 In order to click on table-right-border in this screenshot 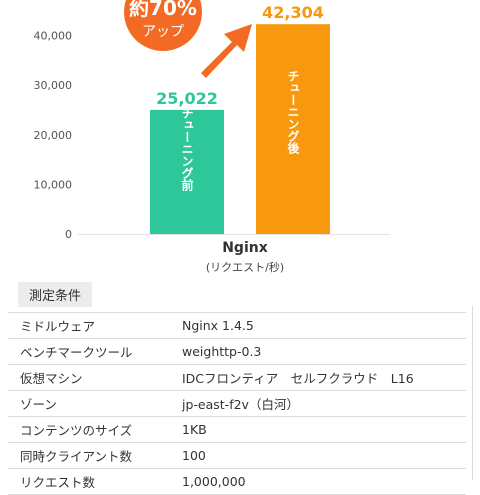, I will do `click(472, 393)`.